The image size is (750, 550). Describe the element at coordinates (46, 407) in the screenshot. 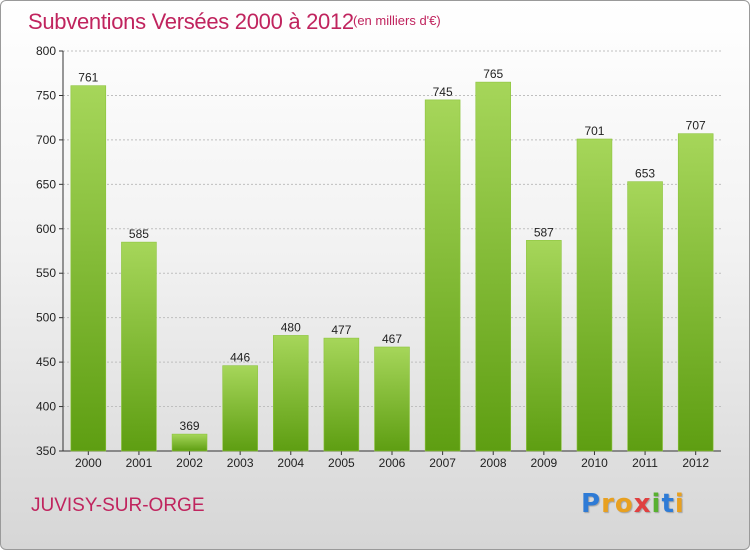

I see `y-tick-label: 400` at that location.